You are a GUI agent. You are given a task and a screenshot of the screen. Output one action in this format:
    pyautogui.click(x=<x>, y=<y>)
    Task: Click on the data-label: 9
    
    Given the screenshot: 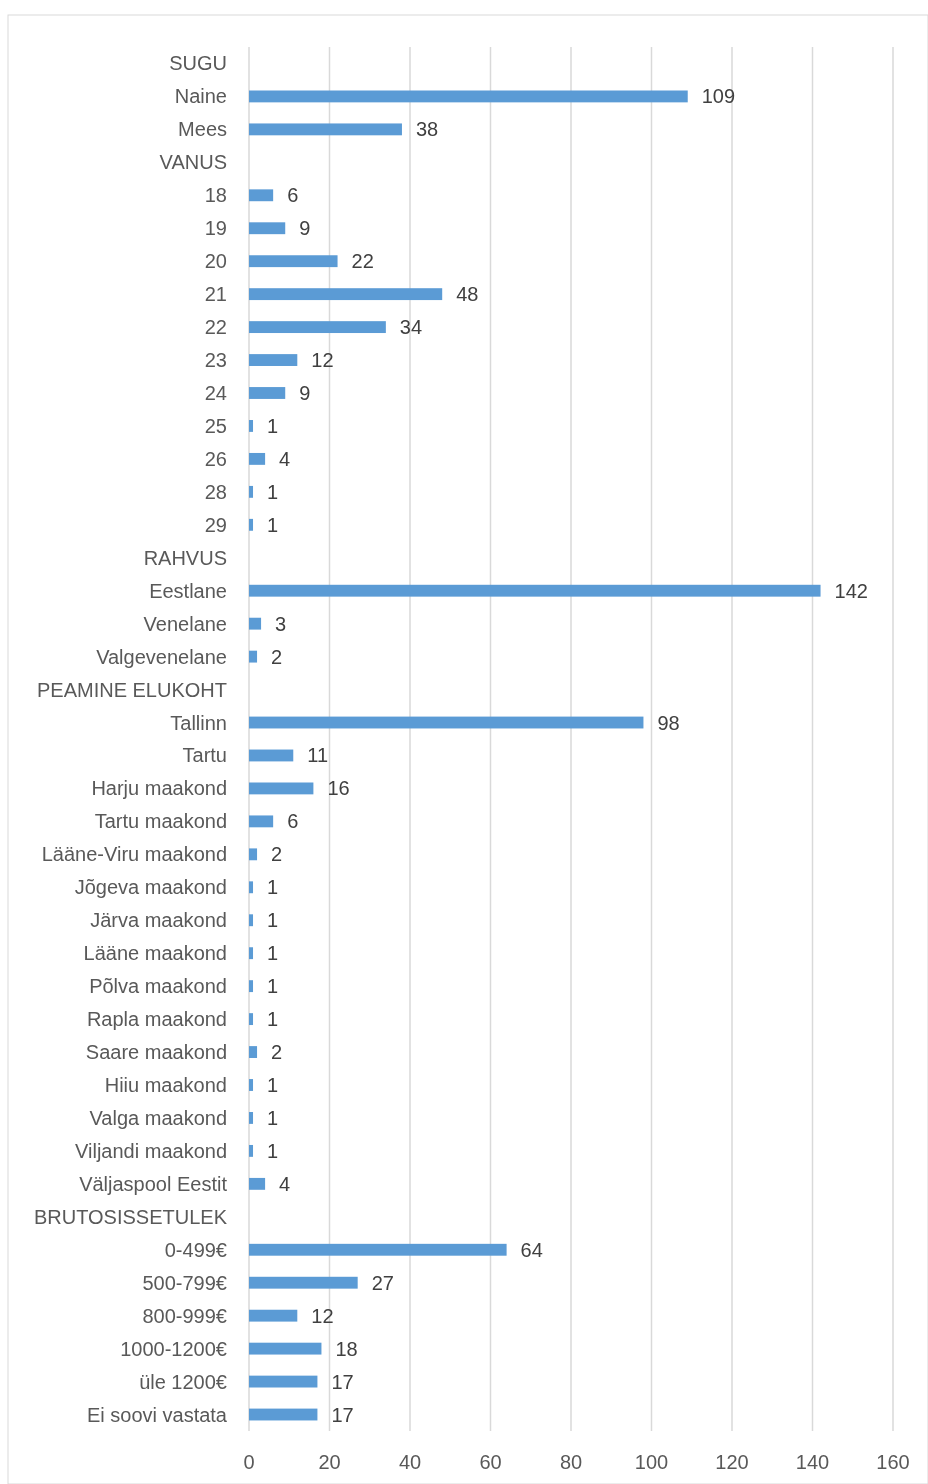 What is the action you would take?
    pyautogui.click(x=305, y=228)
    